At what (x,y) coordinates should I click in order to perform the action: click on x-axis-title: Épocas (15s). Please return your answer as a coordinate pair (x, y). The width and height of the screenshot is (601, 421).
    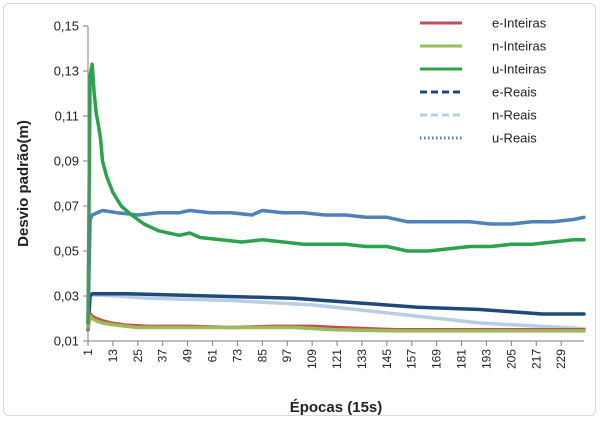
    Looking at the image, I should click on (336, 407).